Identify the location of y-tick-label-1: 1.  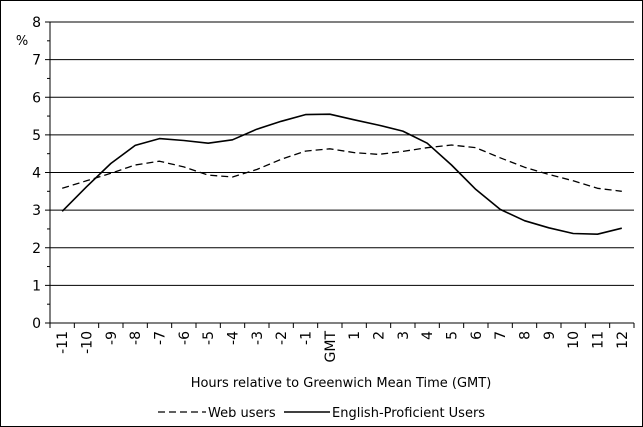
(36, 286).